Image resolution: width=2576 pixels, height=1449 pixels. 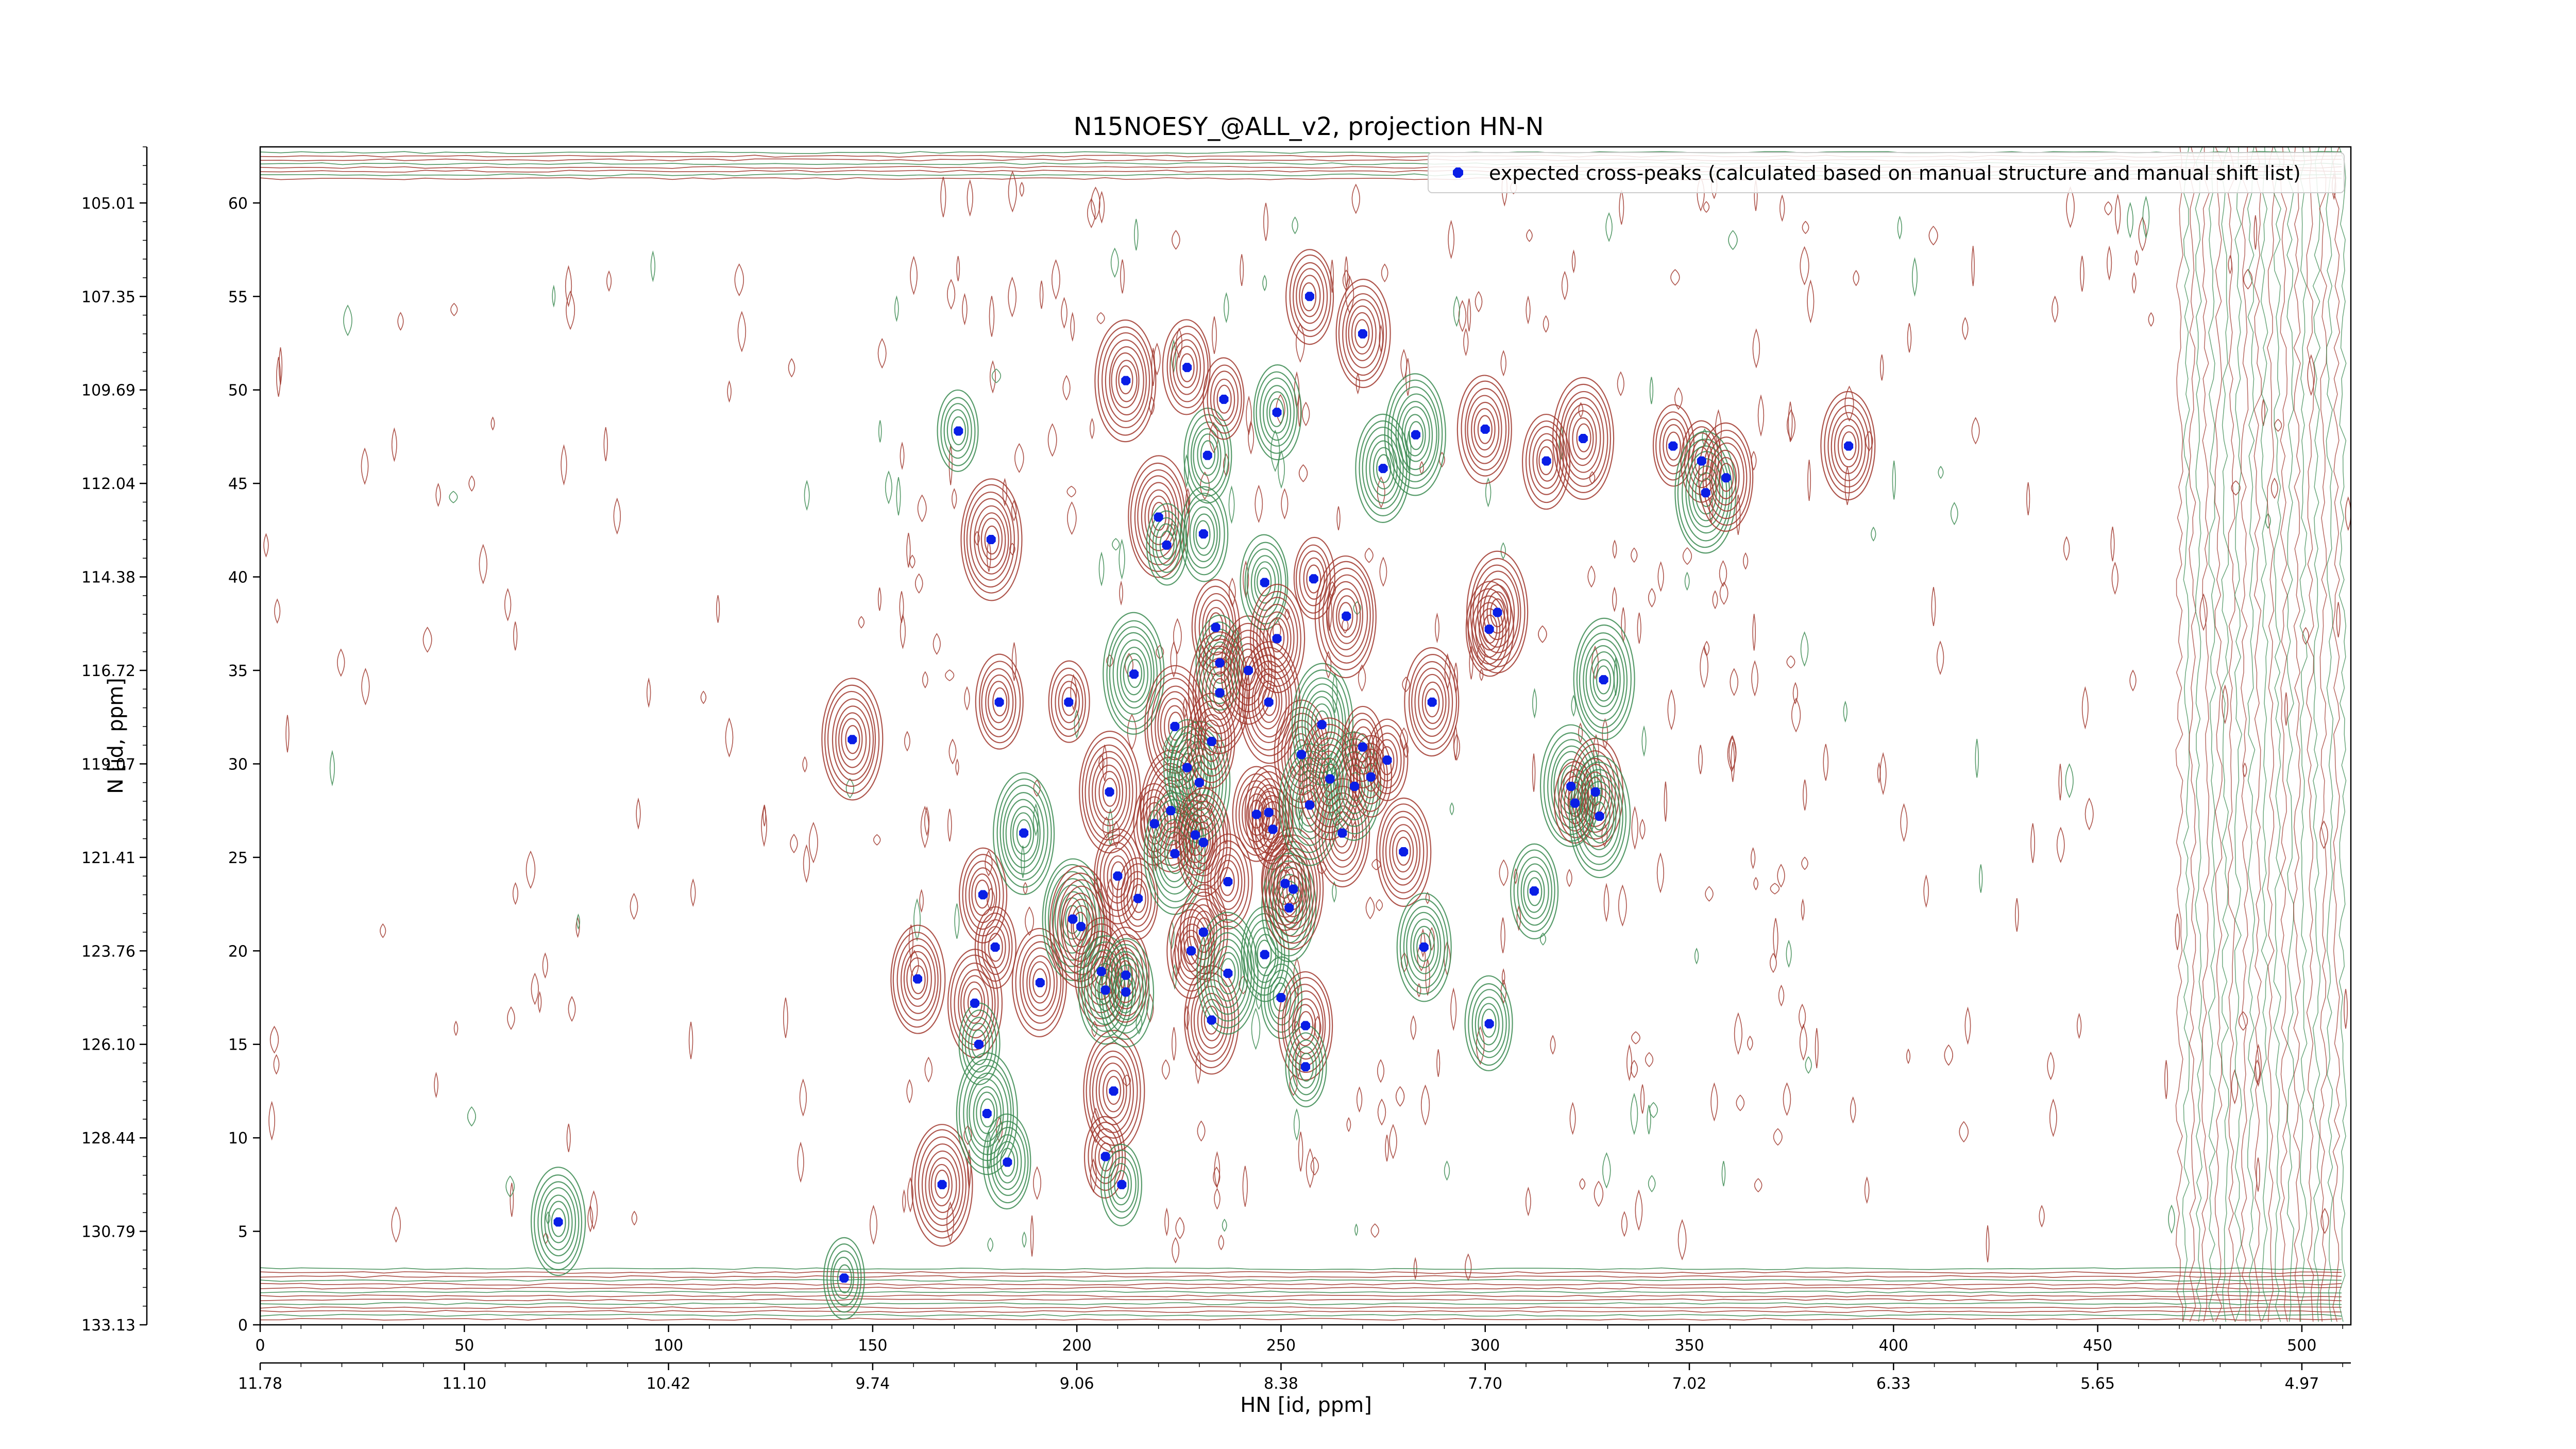 What do you see at coordinates (2097, 1346) in the screenshot?
I see `x-tick-label: 450` at bounding box center [2097, 1346].